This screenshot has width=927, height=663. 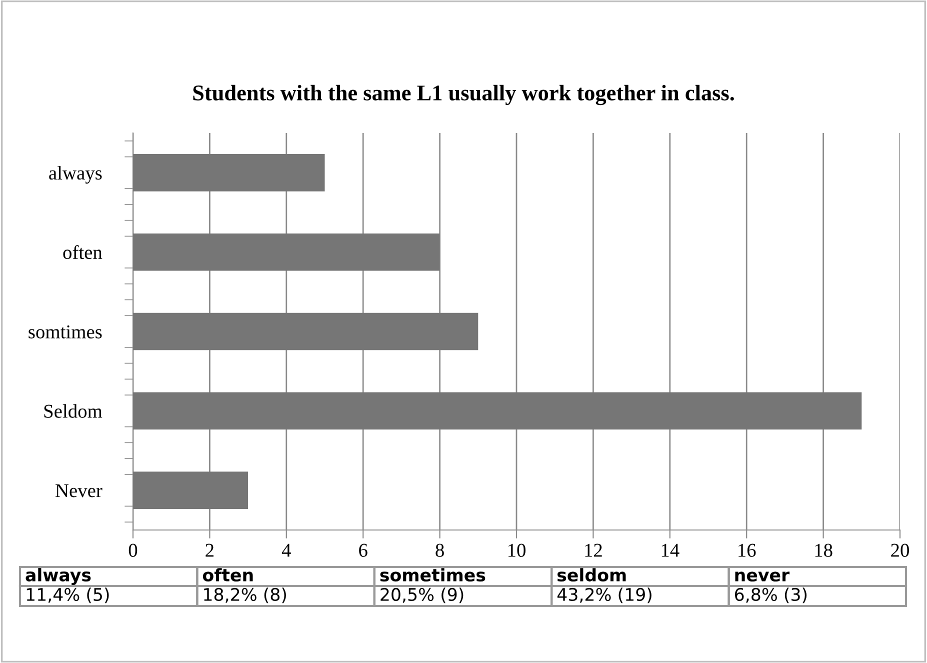 What do you see at coordinates (133, 550) in the screenshot?
I see `x-tick-label: 0` at bounding box center [133, 550].